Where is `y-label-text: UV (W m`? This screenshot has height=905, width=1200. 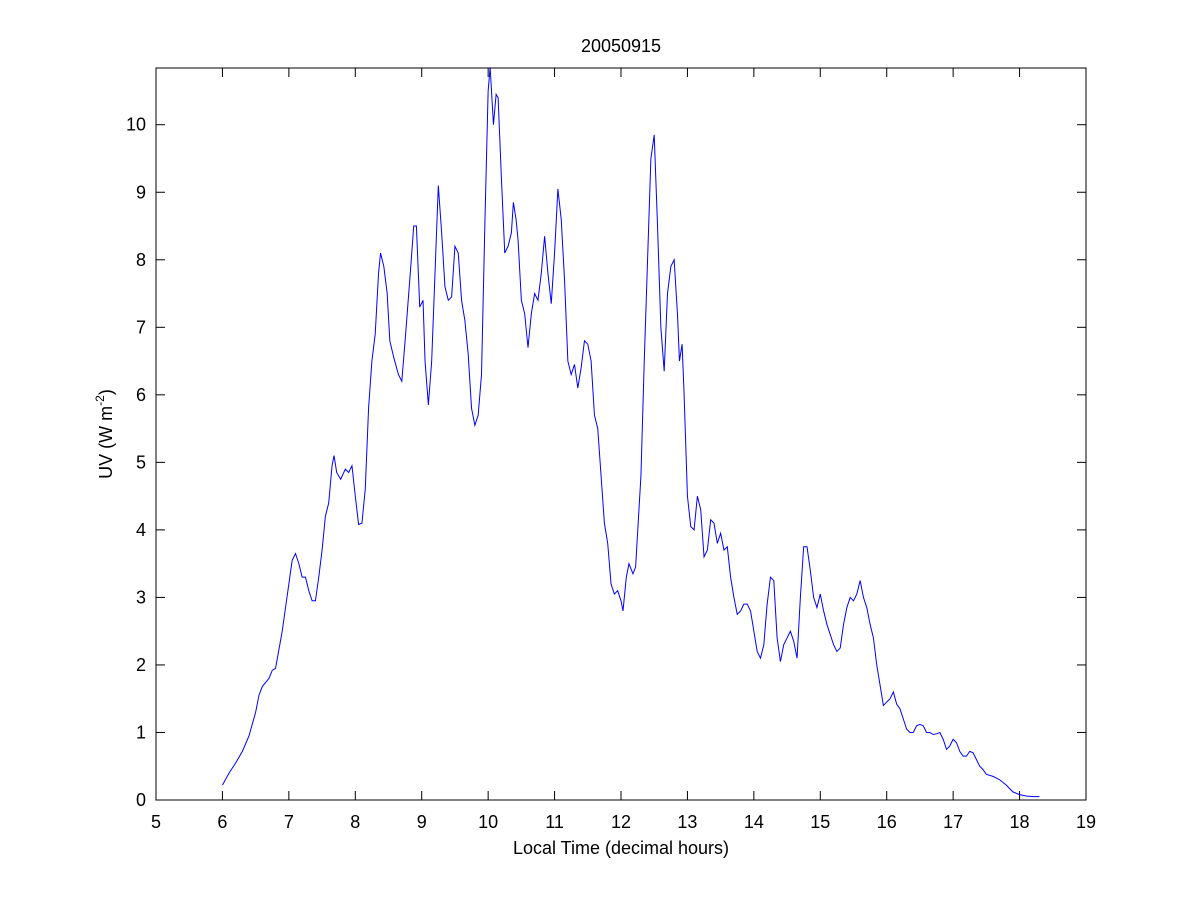 y-label-text: UV (W m is located at coordinates (106, 442).